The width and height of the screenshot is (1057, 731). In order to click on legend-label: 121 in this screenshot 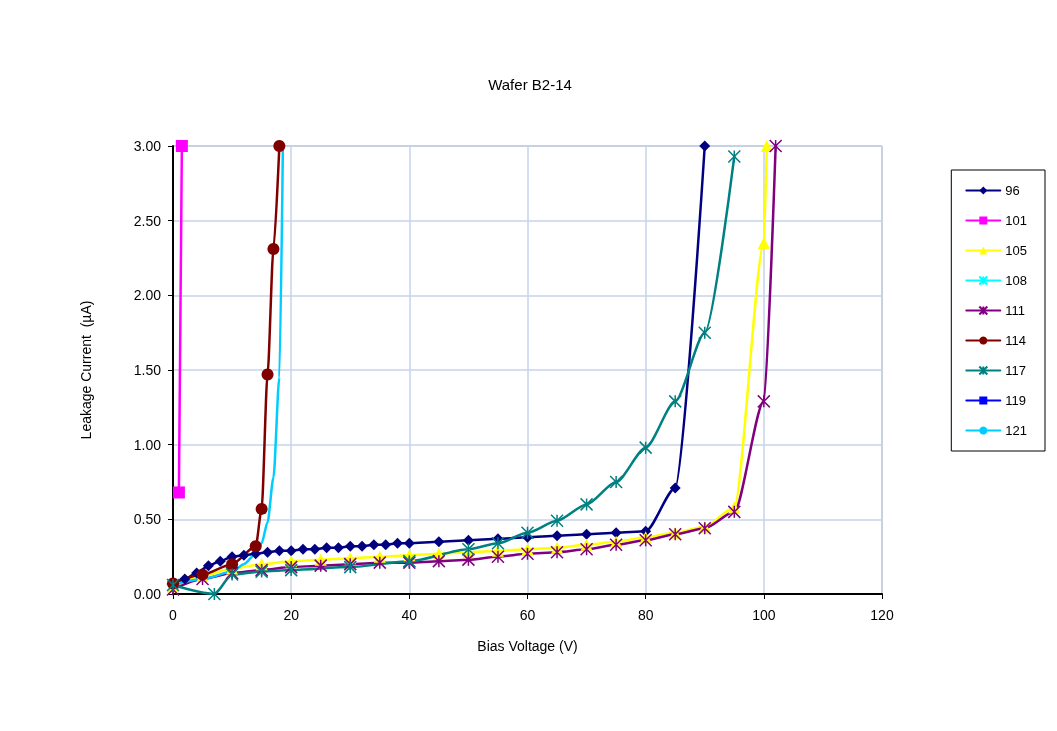, I will do `click(1016, 430)`.